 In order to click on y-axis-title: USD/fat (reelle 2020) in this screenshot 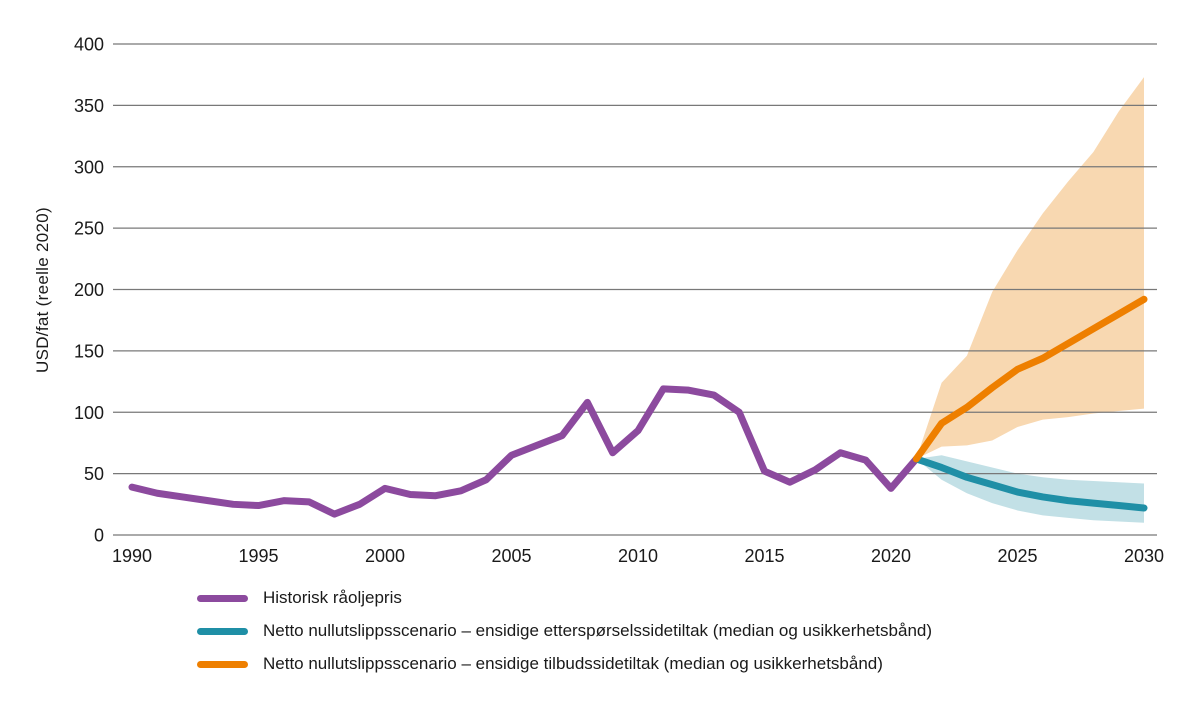, I will do `click(42, 290)`.